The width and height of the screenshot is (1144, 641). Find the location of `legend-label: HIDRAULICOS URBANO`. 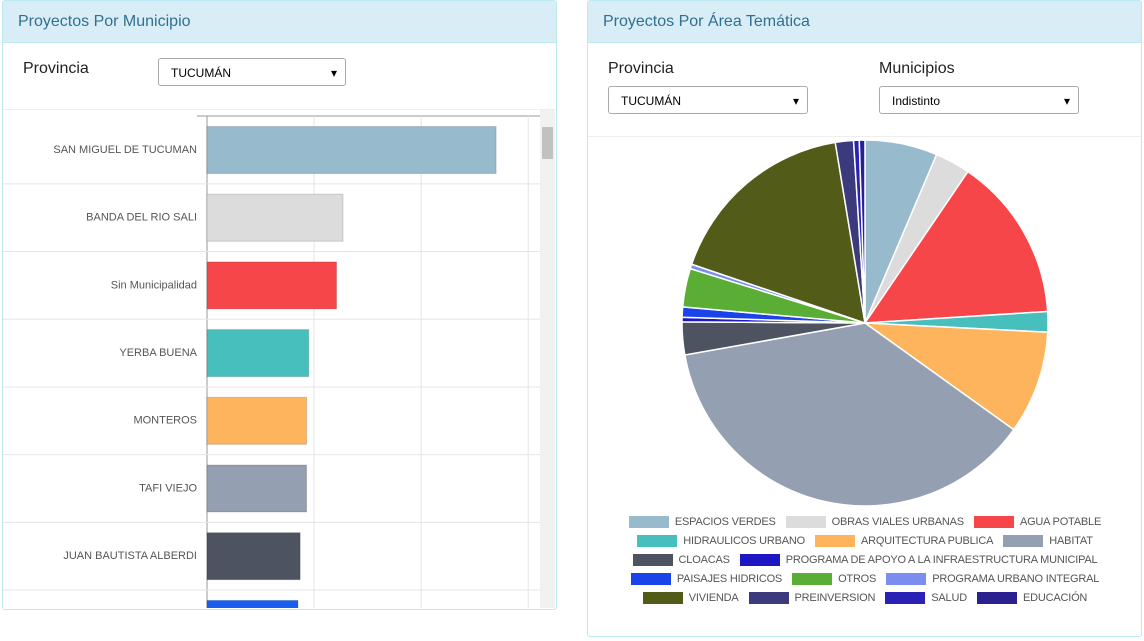

legend-label: HIDRAULICOS URBANO is located at coordinates (744, 541).